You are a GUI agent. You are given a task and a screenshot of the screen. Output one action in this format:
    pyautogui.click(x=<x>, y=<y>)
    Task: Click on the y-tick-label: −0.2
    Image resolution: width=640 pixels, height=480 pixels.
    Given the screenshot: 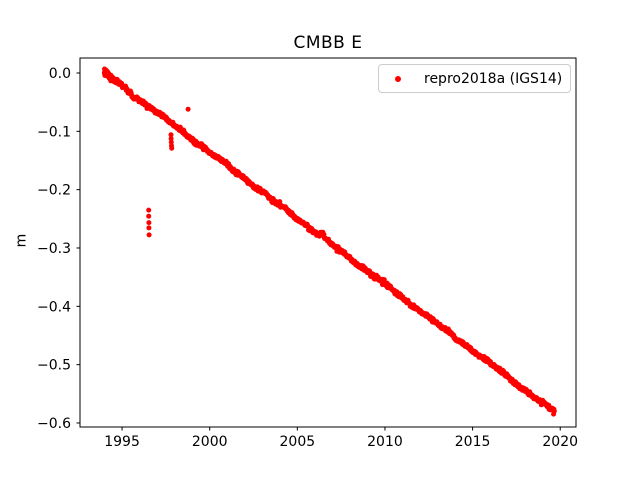 What is the action you would take?
    pyautogui.click(x=54, y=191)
    